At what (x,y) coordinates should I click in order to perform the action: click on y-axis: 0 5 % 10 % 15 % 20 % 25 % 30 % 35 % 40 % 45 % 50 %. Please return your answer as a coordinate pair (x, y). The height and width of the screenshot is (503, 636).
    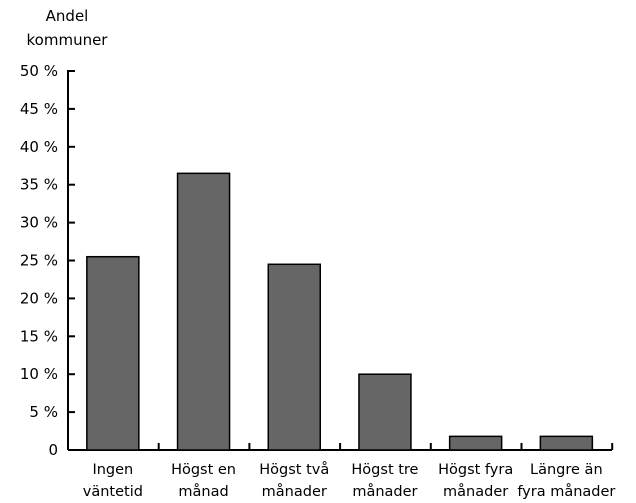
    Looking at the image, I should click on (47, 260).